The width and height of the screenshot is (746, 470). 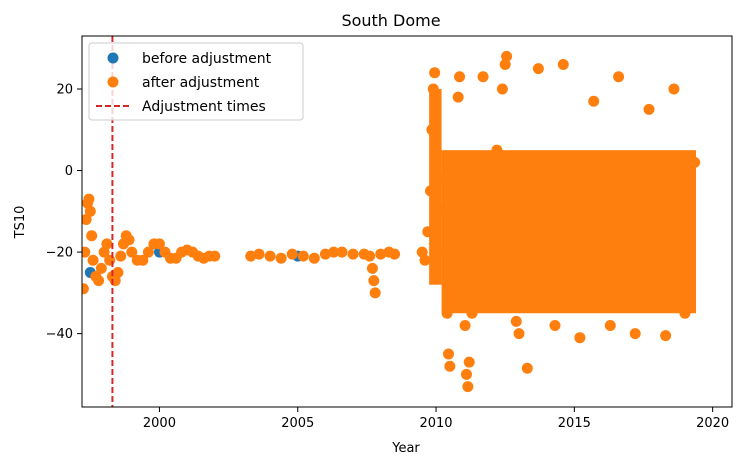 What do you see at coordinates (159, 423) in the screenshot?
I see `x-tick-label: 2000` at bounding box center [159, 423].